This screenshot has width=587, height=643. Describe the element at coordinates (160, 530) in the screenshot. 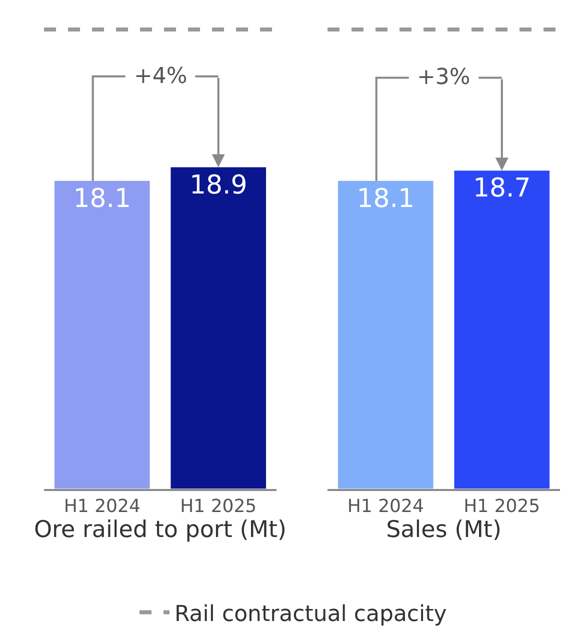

I see `x-axis-title: Ore railed to port (Mt)` at that location.